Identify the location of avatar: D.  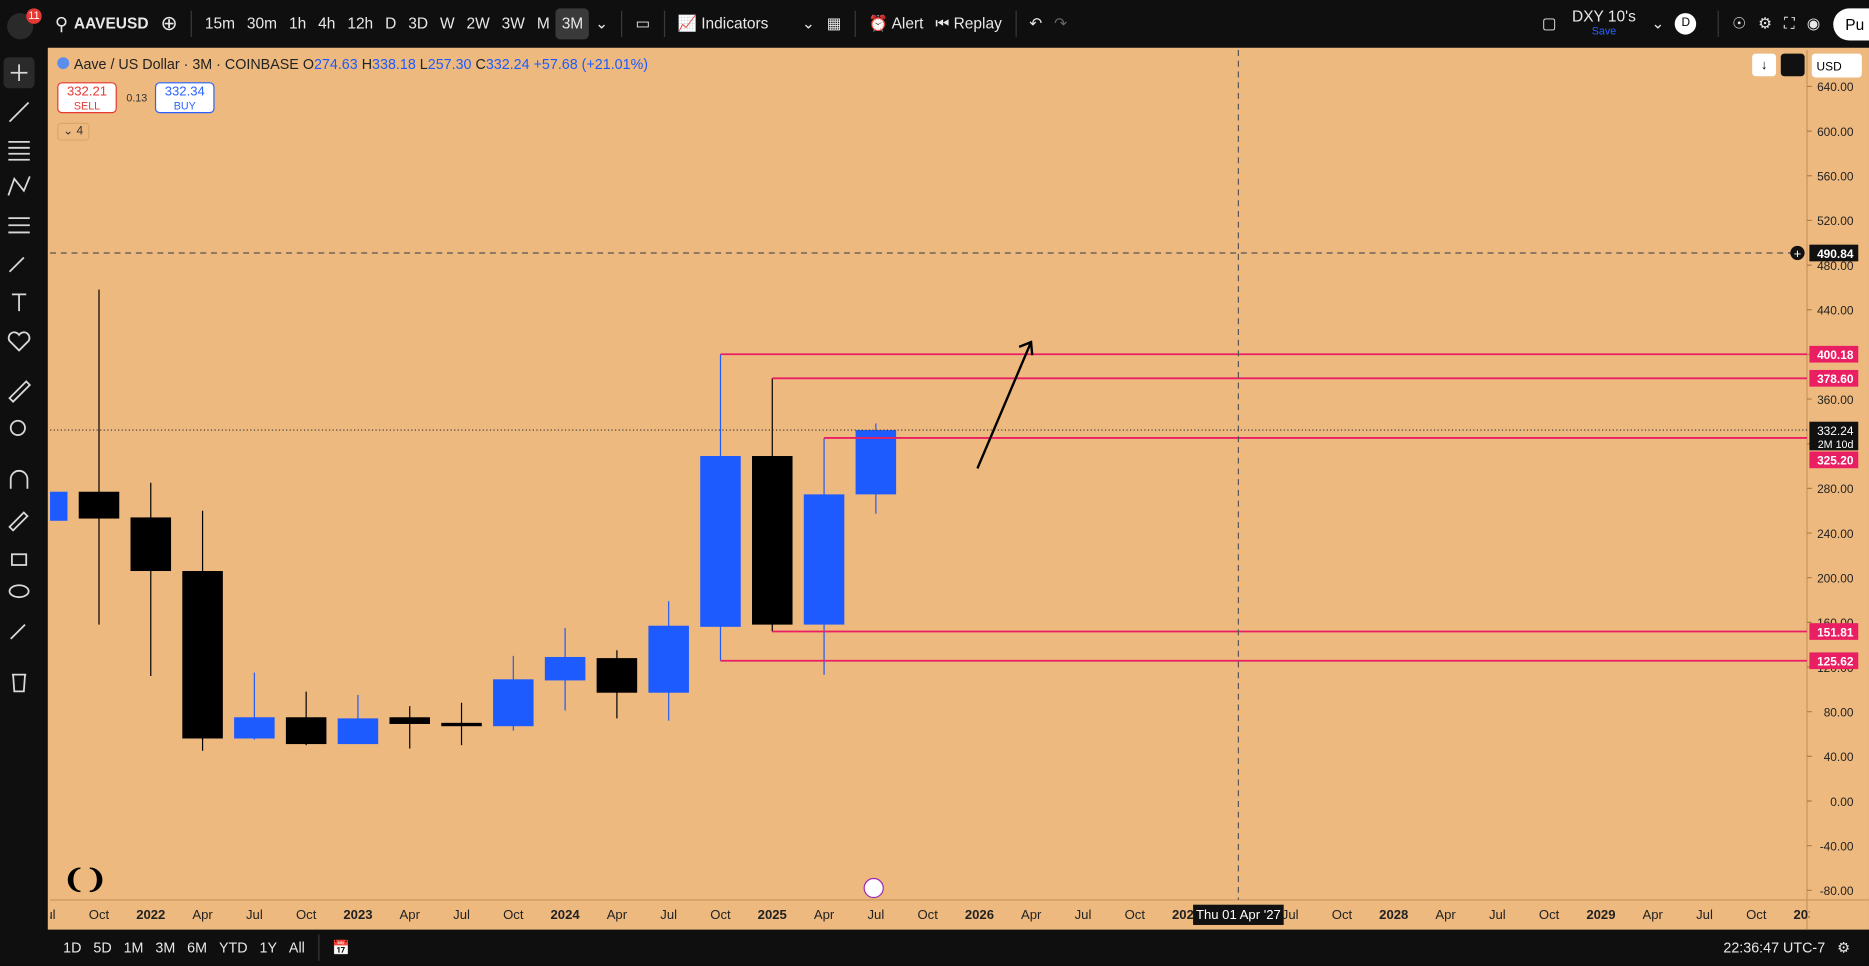
(1686, 24).